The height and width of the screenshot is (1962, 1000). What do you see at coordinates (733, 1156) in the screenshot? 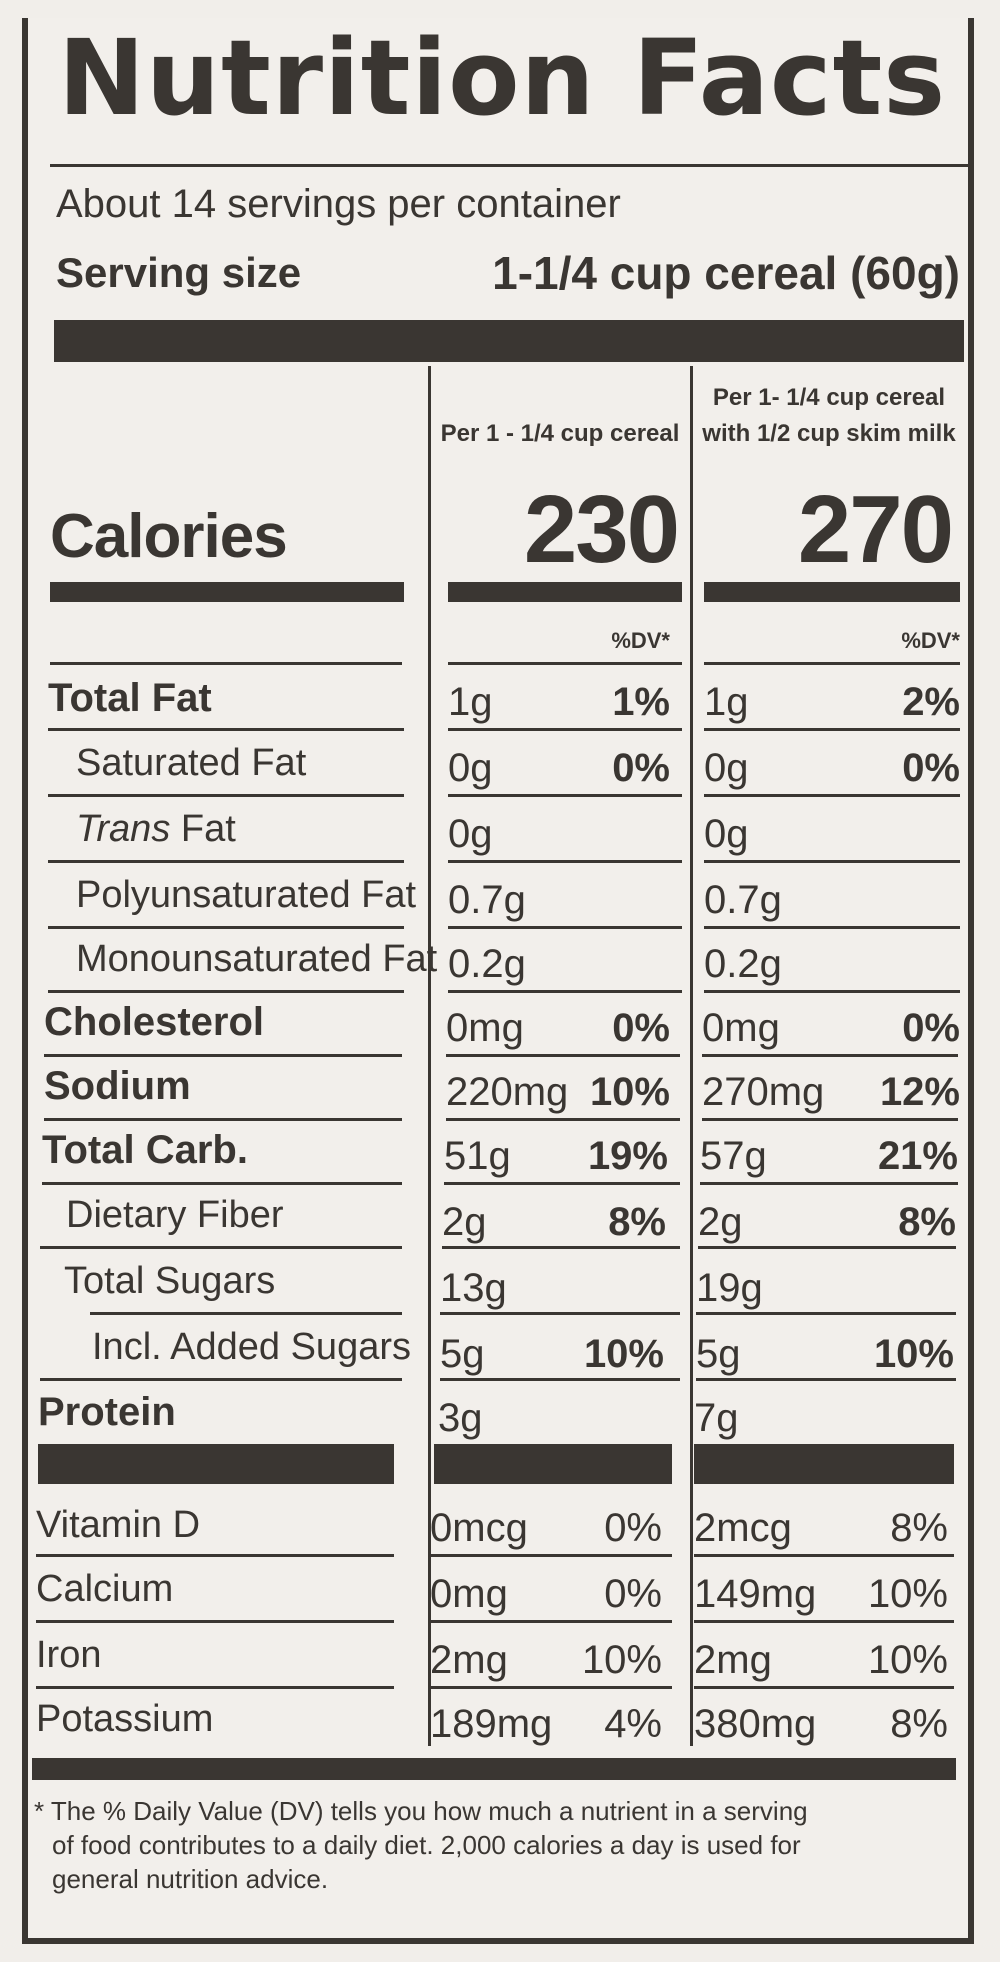
I see `row-col2-amount-total-carb: 57g` at bounding box center [733, 1156].